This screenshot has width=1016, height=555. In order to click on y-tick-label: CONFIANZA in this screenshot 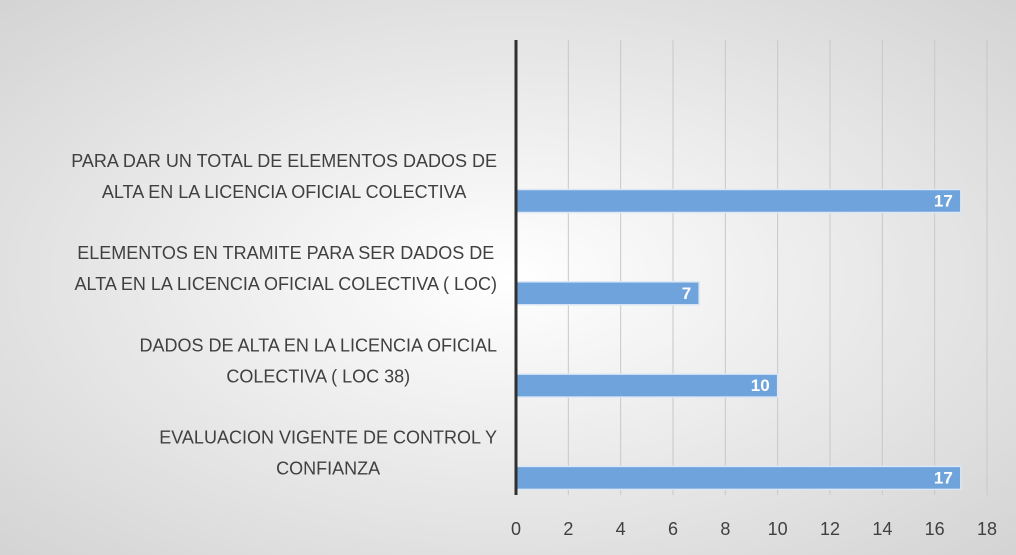, I will do `click(328, 469)`.